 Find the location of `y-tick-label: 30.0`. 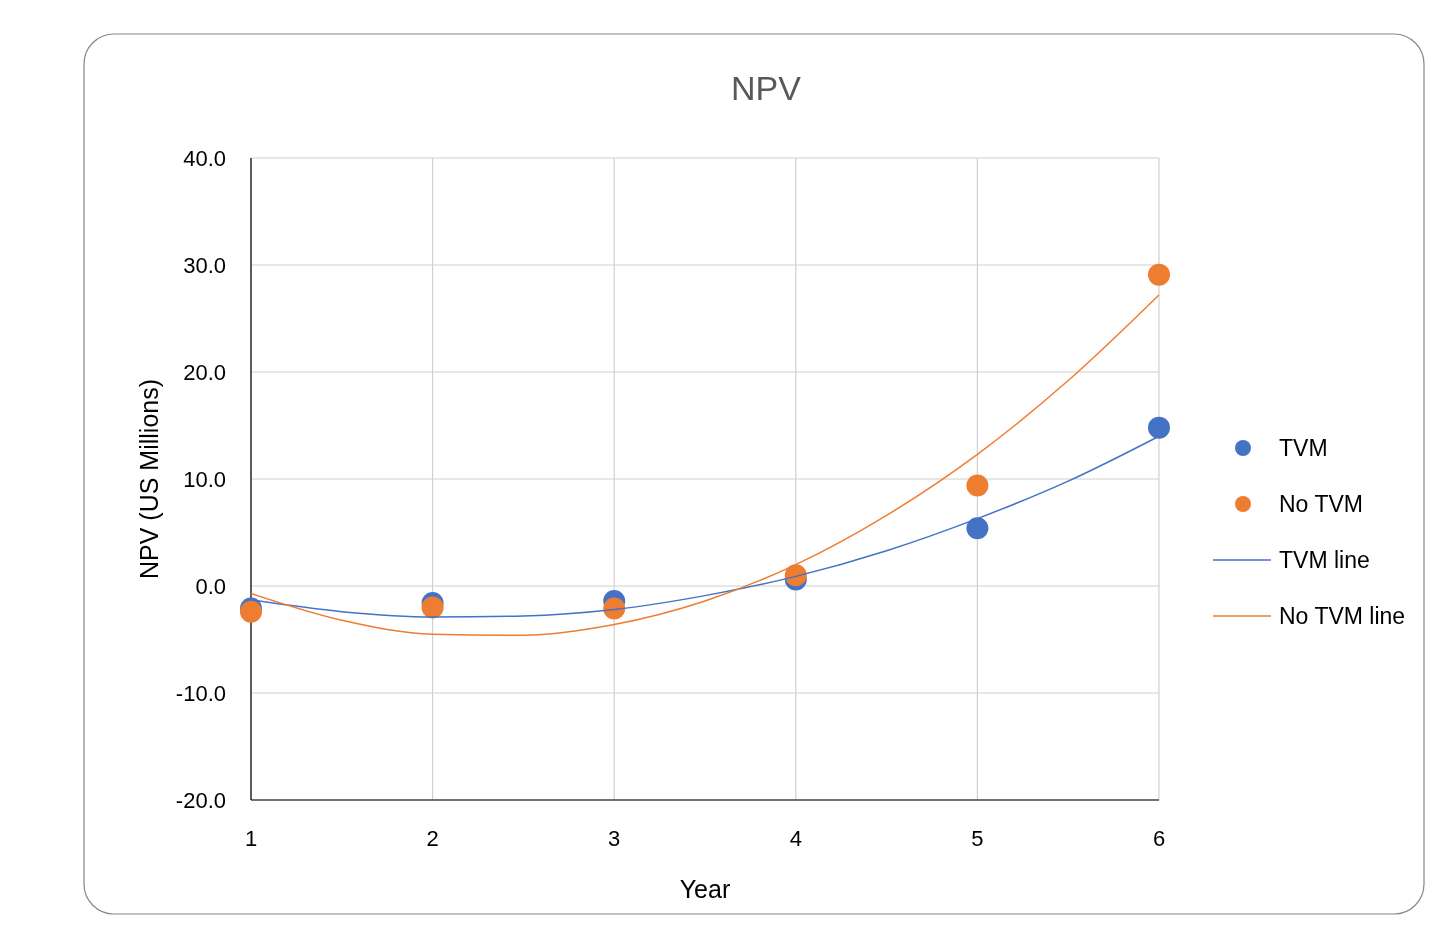

y-tick-label: 30.0 is located at coordinates (204, 265).